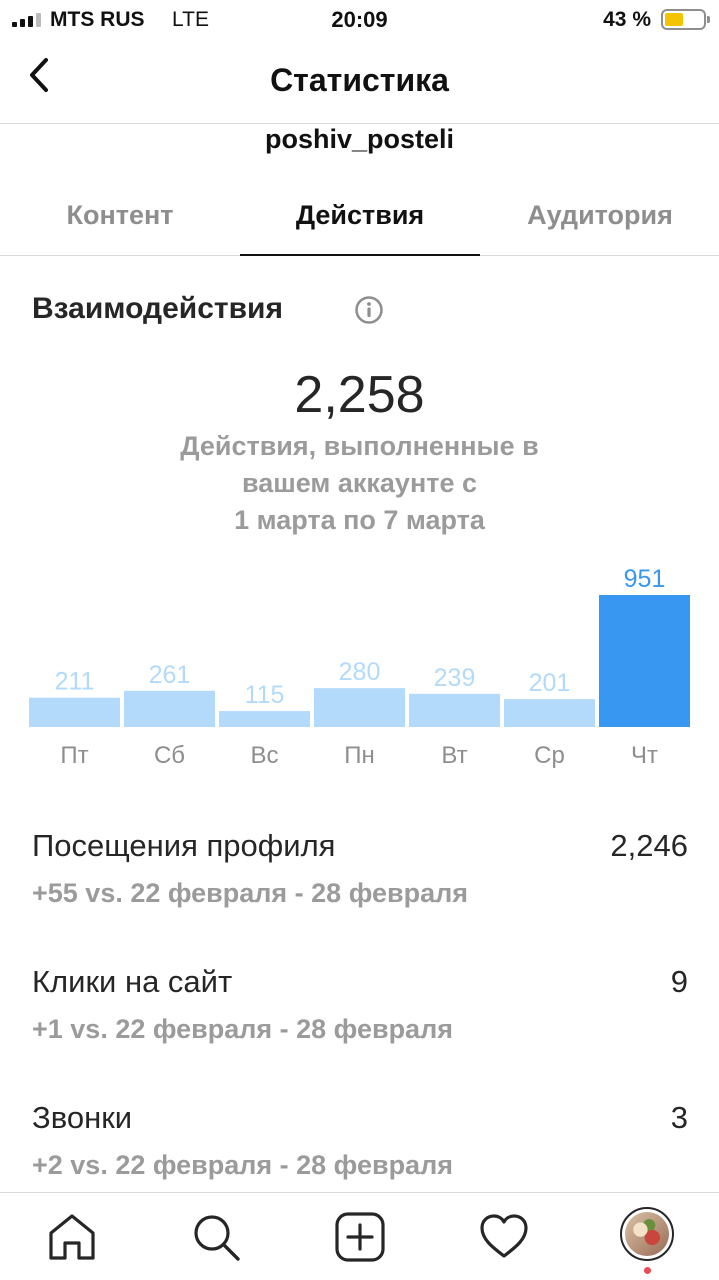  Describe the element at coordinates (74, 755) in the screenshot. I see `chart-category-label: Пт` at that location.